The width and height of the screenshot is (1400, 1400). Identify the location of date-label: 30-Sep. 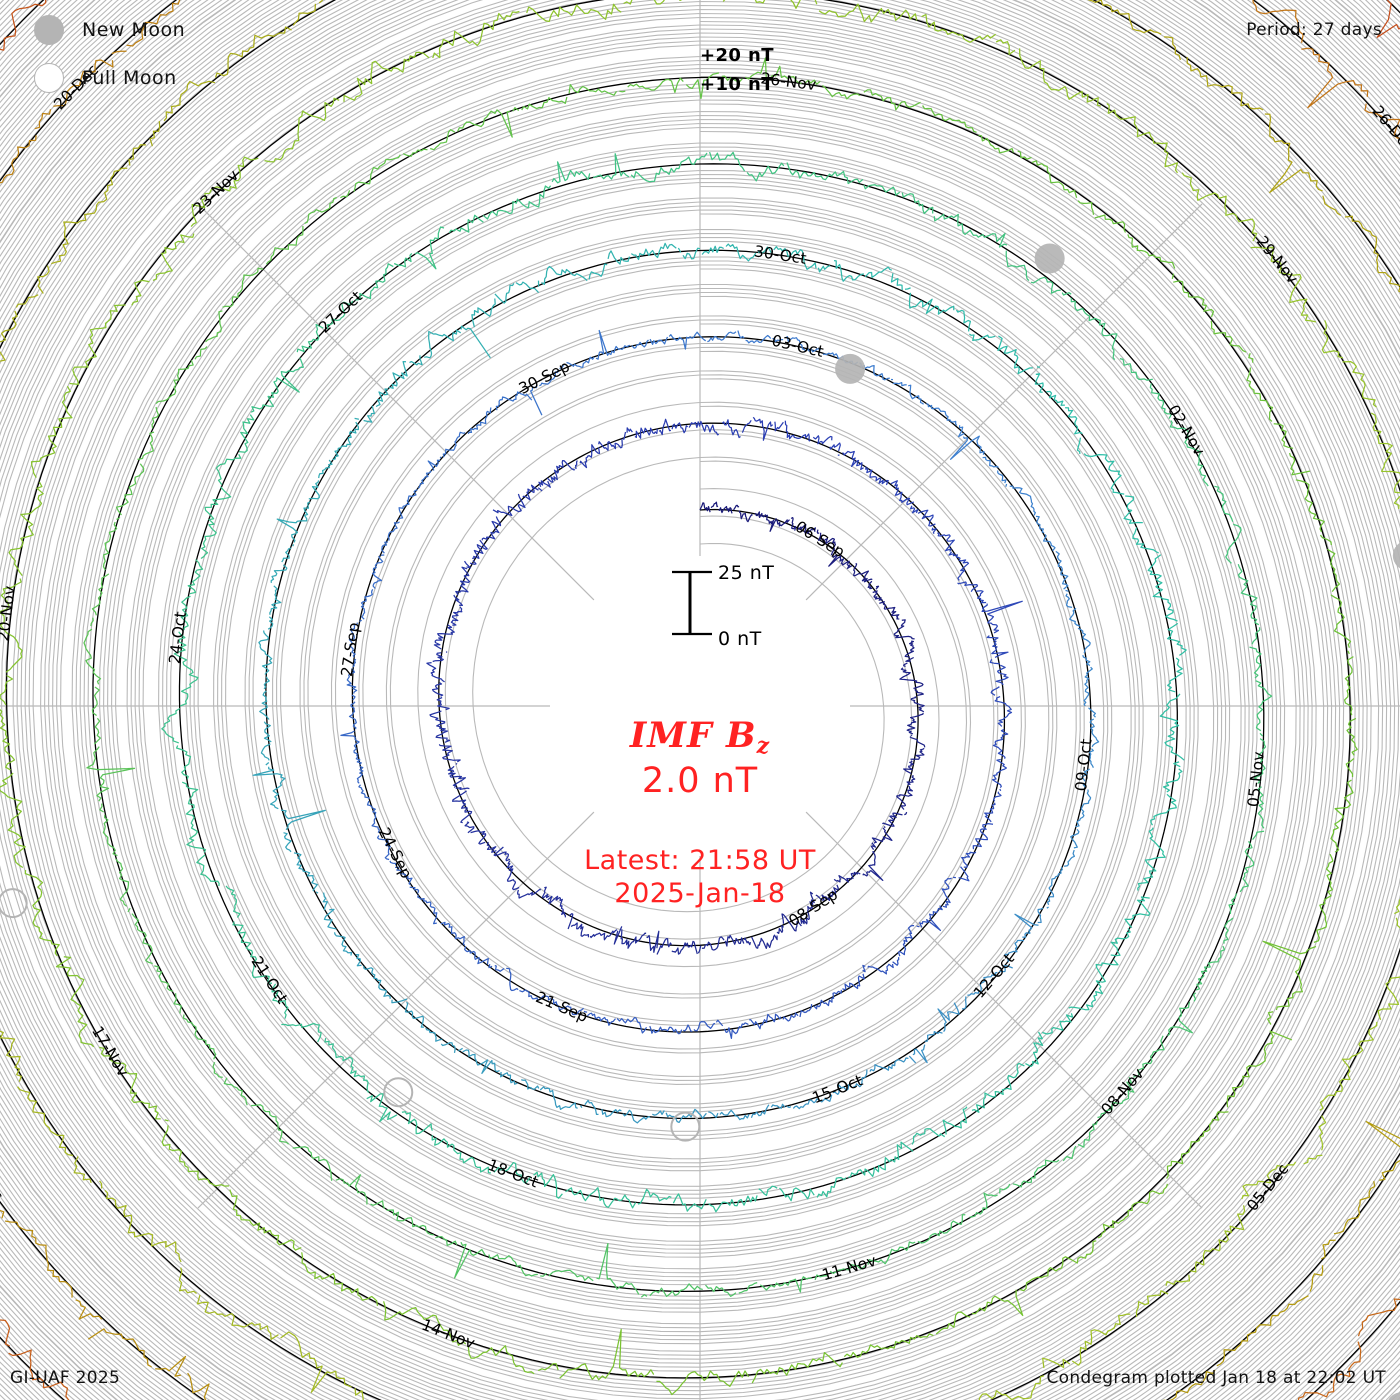
(544, 377).